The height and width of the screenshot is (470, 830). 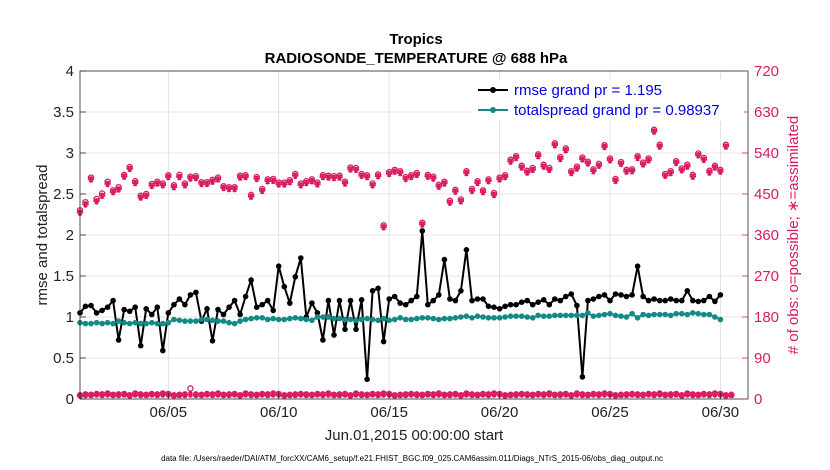 I want to click on y-tick-label: 0.5, so click(x=63, y=358).